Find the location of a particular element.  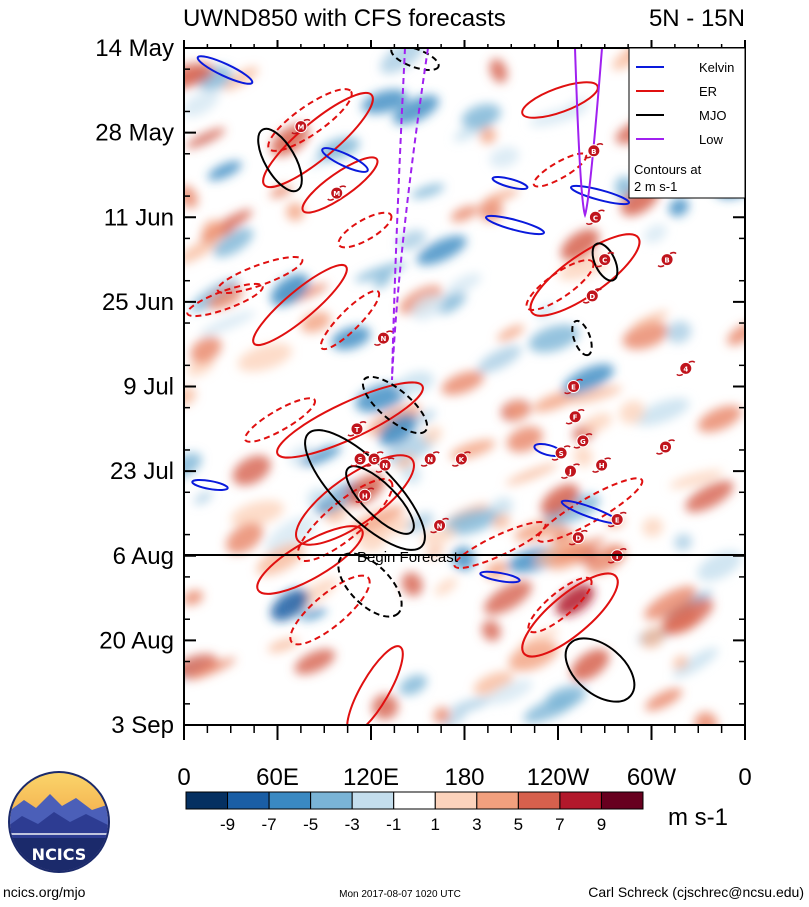

colorbar-tick-label: 9 is located at coordinates (601, 824).